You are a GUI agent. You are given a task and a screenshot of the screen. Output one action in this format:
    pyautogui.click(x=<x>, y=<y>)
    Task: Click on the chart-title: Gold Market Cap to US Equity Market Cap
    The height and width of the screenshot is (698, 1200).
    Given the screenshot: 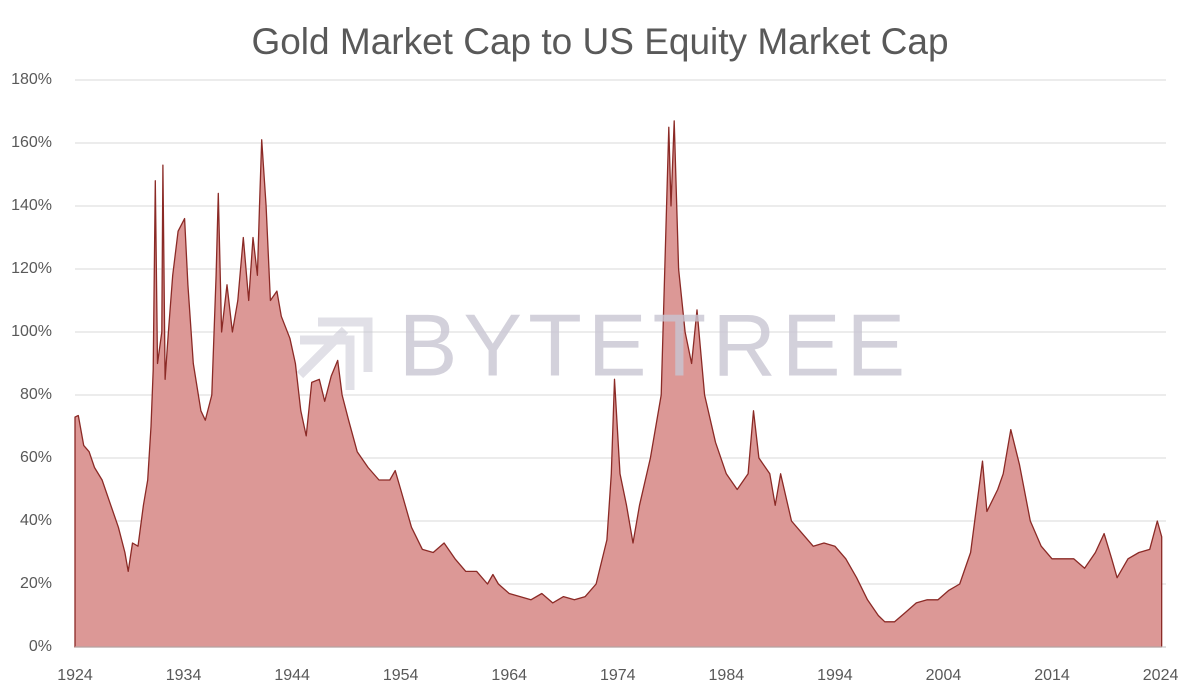 What is the action you would take?
    pyautogui.click(x=599, y=41)
    